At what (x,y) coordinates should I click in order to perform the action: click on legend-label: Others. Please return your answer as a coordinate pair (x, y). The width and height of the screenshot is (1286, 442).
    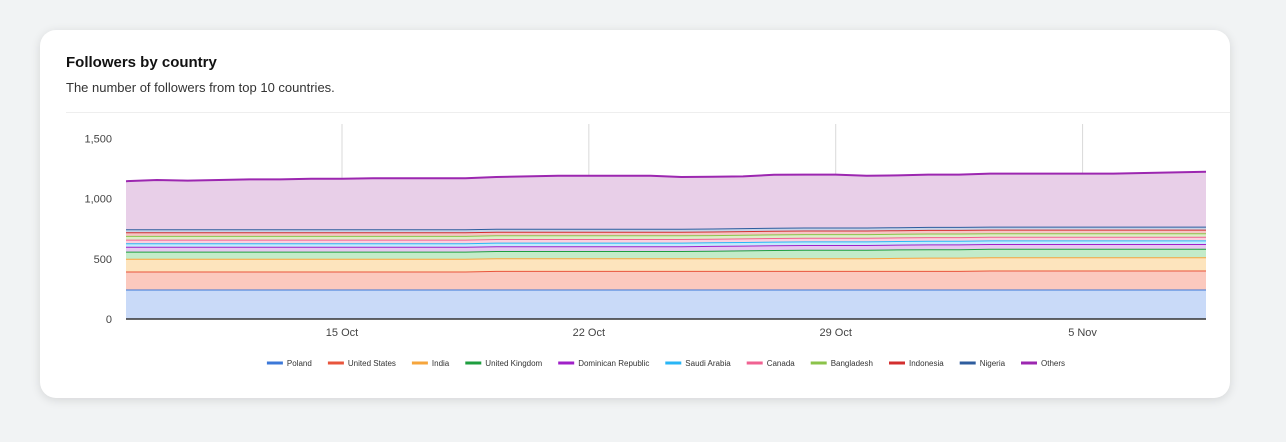
    Looking at the image, I should click on (1053, 363).